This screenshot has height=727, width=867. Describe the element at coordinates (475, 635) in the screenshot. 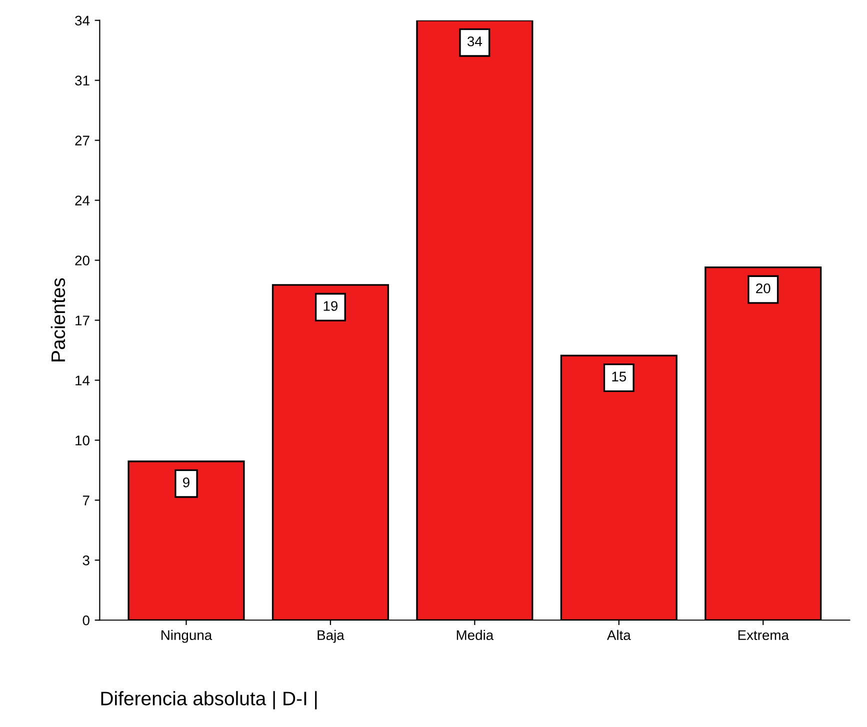

I see `x-tick-label: Media` at that location.